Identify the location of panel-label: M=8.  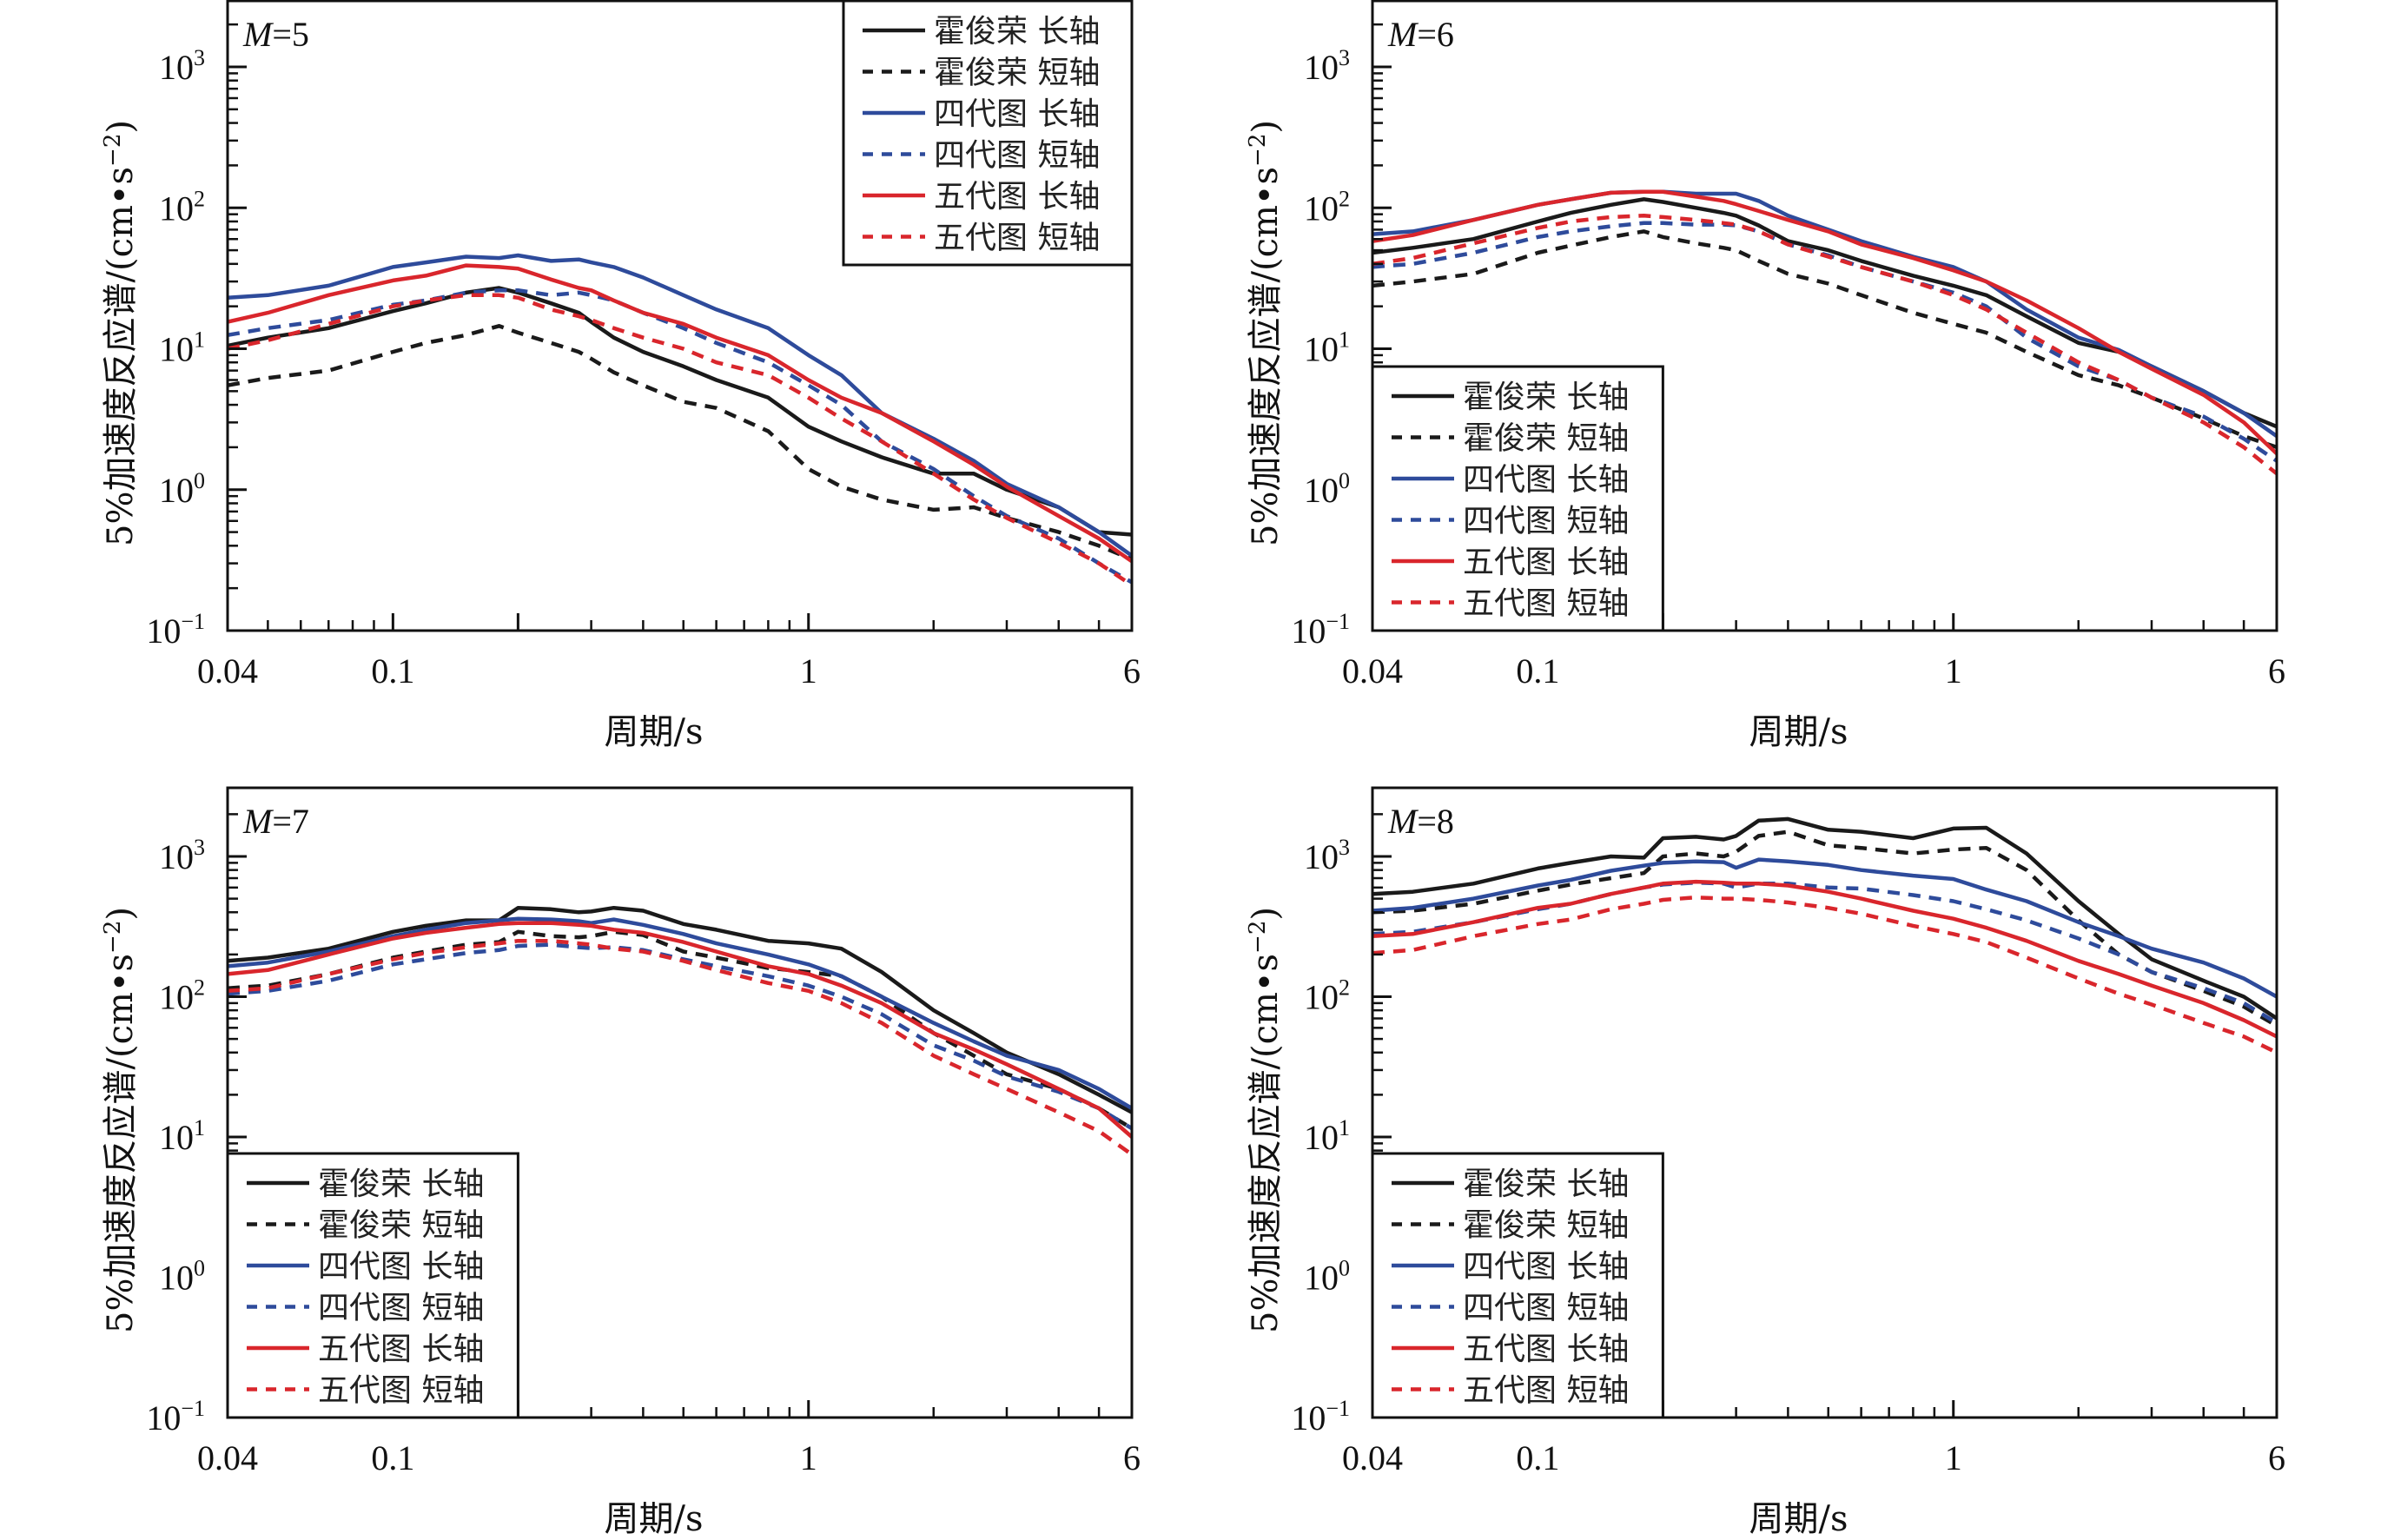
(1420, 821).